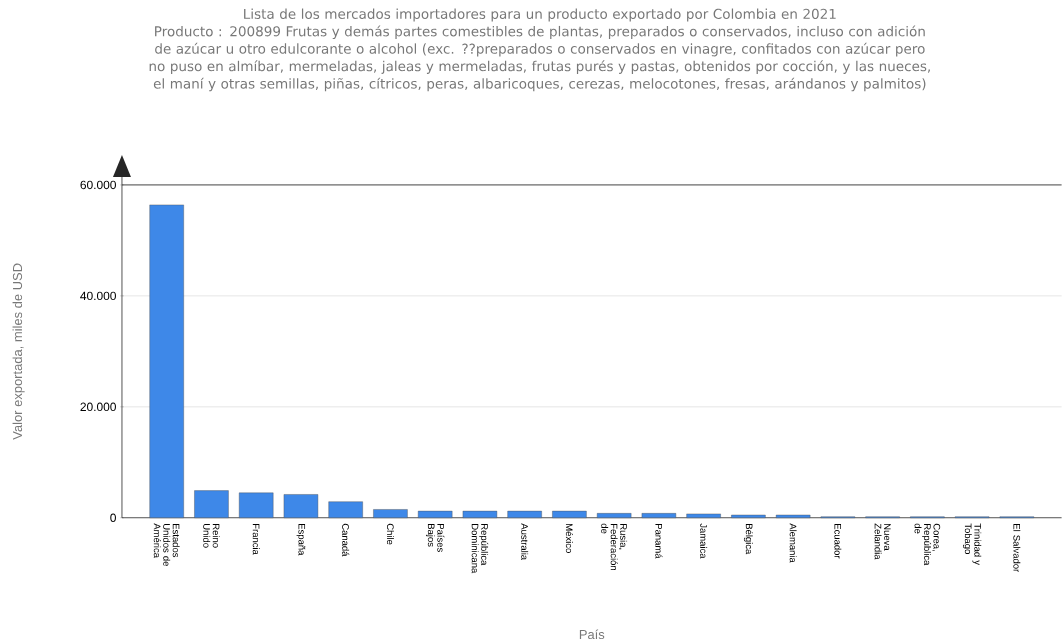 This screenshot has height=643, width=1062. Describe the element at coordinates (98, 407) in the screenshot. I see `y-tick-label: 20.000` at that location.